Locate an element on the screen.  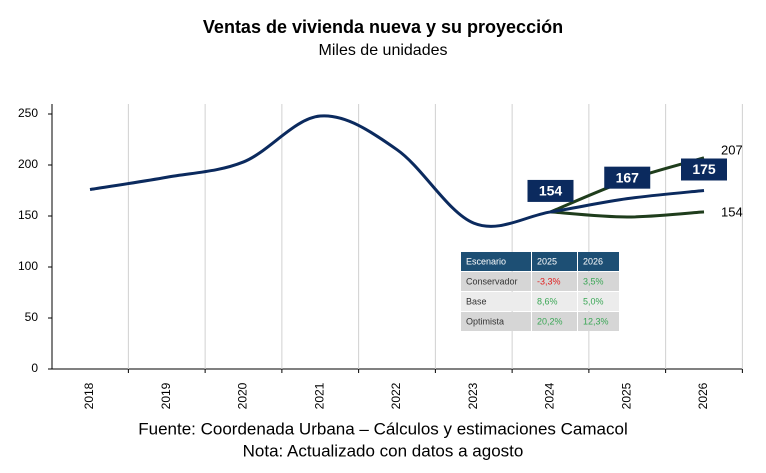
table-text: 5,0% is located at coordinates (593, 301).